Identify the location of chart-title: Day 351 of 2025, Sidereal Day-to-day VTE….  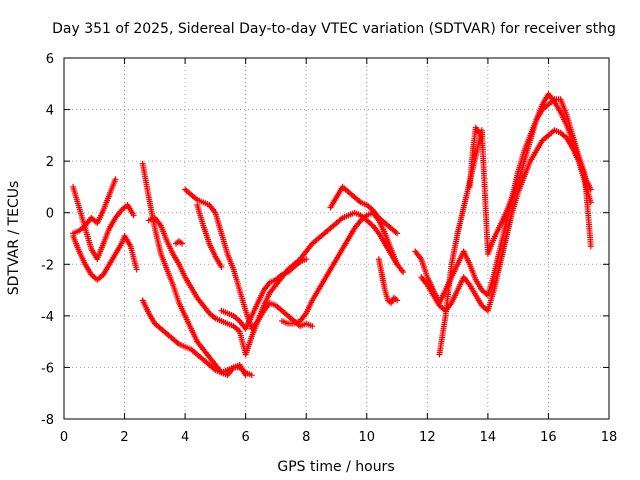
(334, 29).